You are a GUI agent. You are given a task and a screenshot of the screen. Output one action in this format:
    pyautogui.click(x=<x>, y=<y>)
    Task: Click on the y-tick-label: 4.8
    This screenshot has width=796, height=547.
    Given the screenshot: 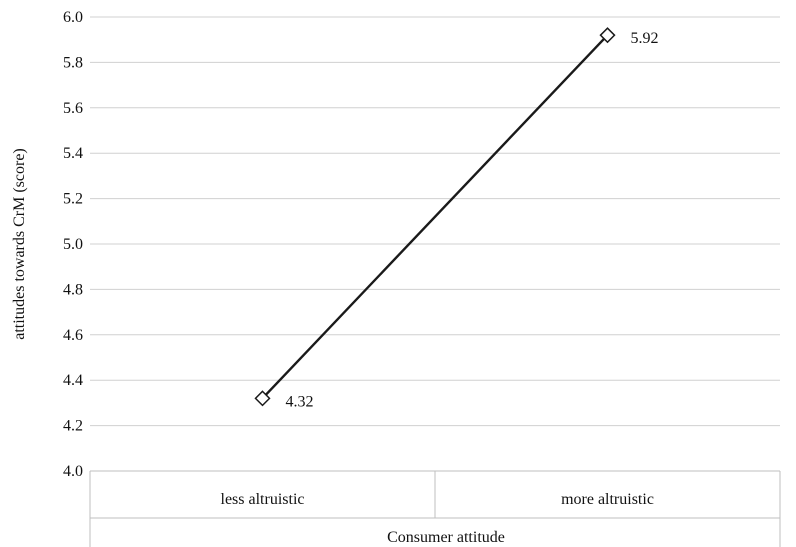 What is the action you would take?
    pyautogui.click(x=73, y=289)
    